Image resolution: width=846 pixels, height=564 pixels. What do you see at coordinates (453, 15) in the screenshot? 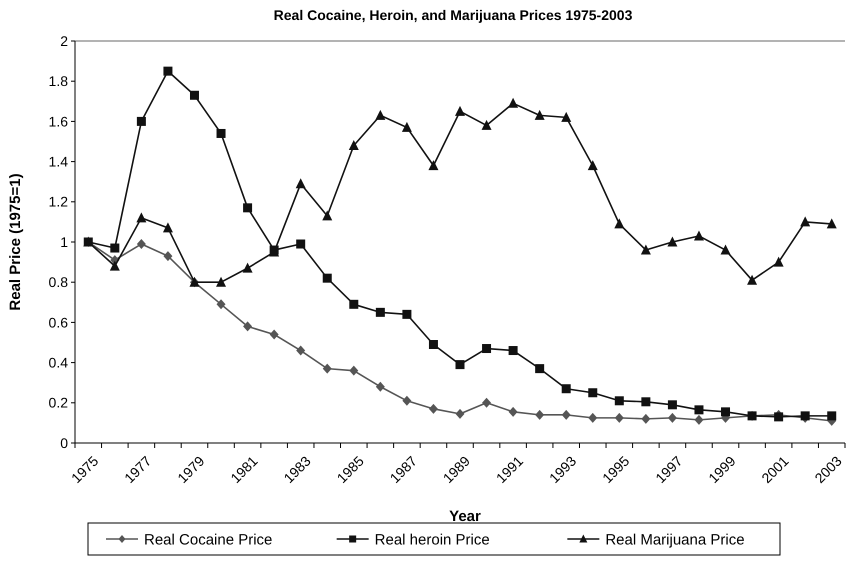
I see `chart-title: Real Cocaine, Heroin, and Marijuana Prices 1975-2003` at bounding box center [453, 15].